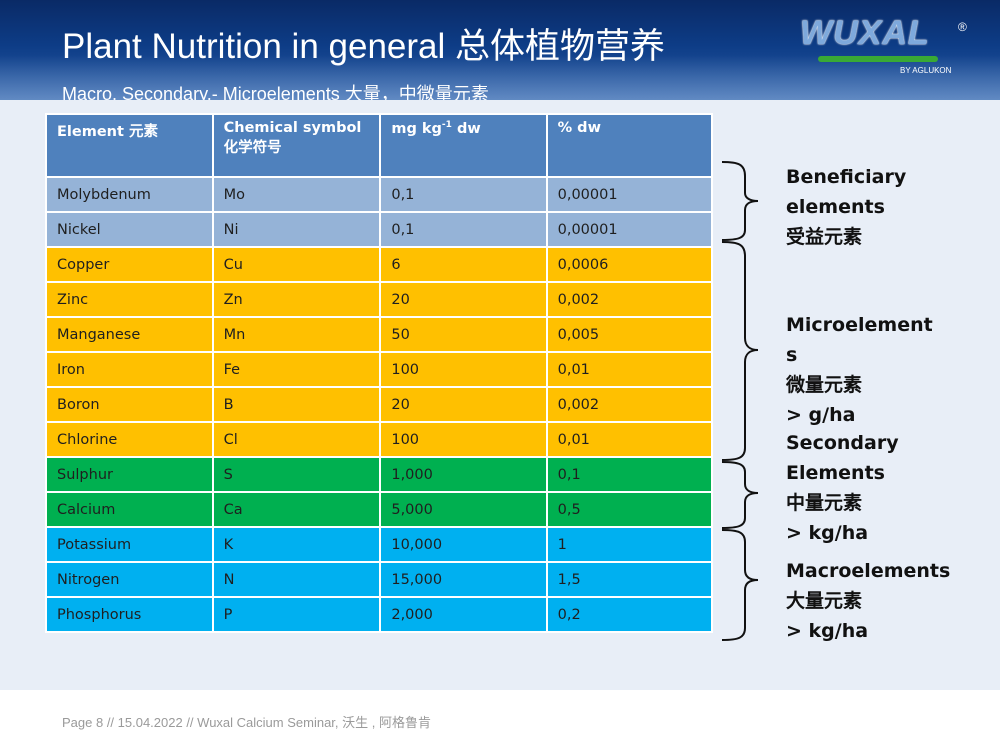 This screenshot has height=750, width=1000. What do you see at coordinates (296, 229) in the screenshot?
I see `cell-symbol: Ni` at bounding box center [296, 229].